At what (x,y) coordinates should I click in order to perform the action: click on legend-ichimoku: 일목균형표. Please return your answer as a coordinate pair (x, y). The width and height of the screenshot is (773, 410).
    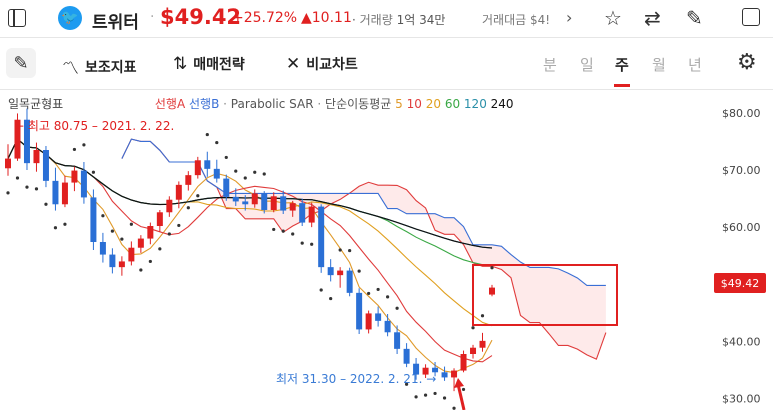
    Looking at the image, I should click on (36, 104).